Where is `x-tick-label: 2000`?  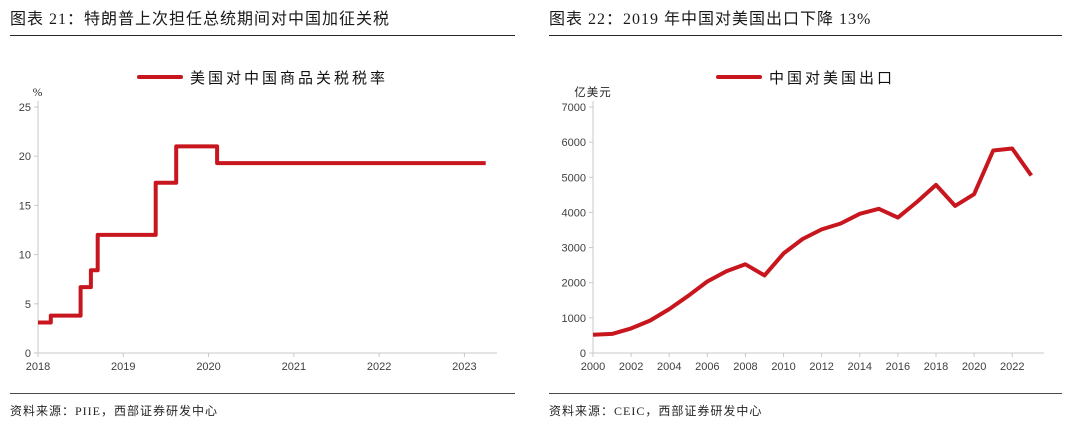 x-tick-label: 2000 is located at coordinates (593, 367).